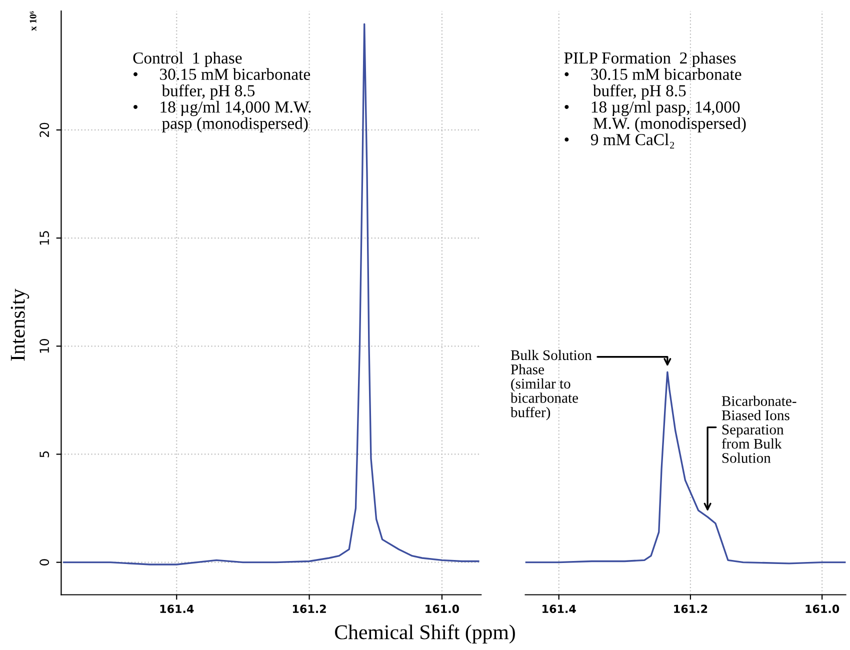 The height and width of the screenshot is (650, 850). Describe the element at coordinates (45, 454) in the screenshot. I see `y-tick-label: 5` at that location.